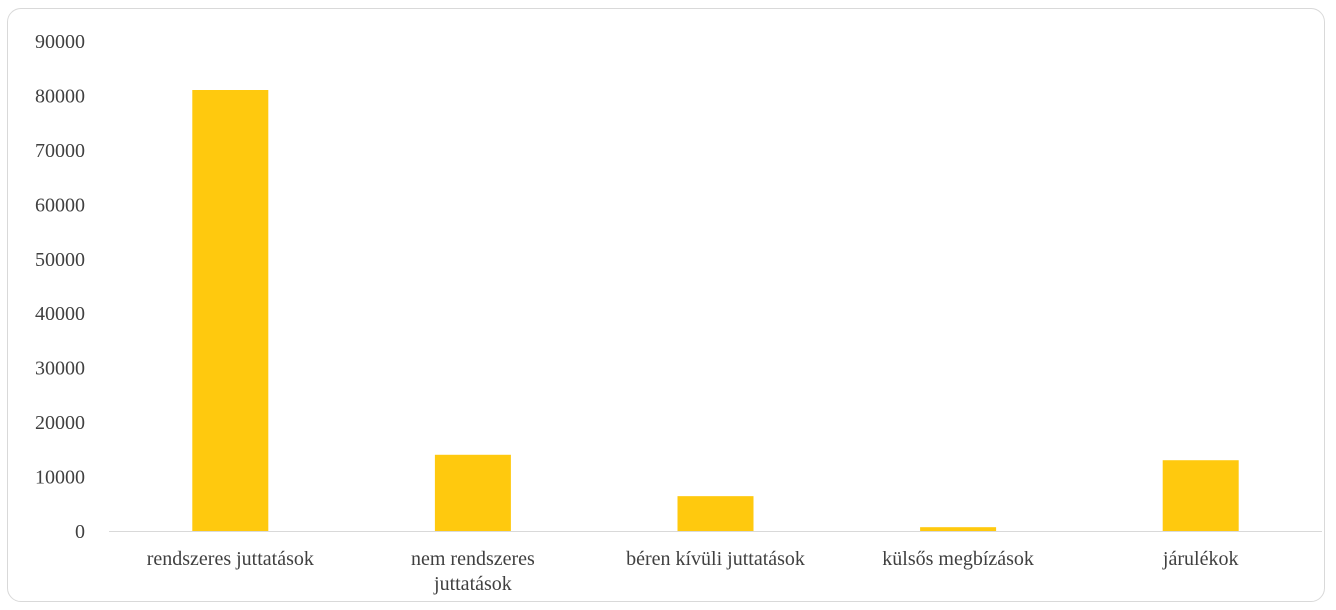 The width and height of the screenshot is (1336, 610). I want to click on y-tick-label: 0, so click(80, 532).